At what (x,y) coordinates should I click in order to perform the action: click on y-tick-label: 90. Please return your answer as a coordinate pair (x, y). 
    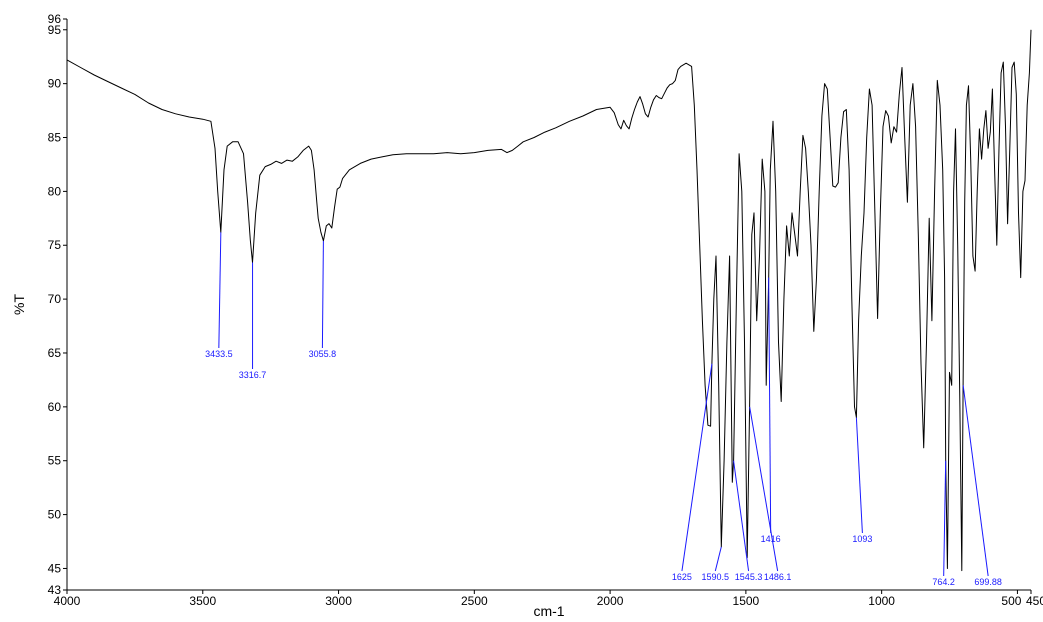
    Looking at the image, I should click on (55, 84).